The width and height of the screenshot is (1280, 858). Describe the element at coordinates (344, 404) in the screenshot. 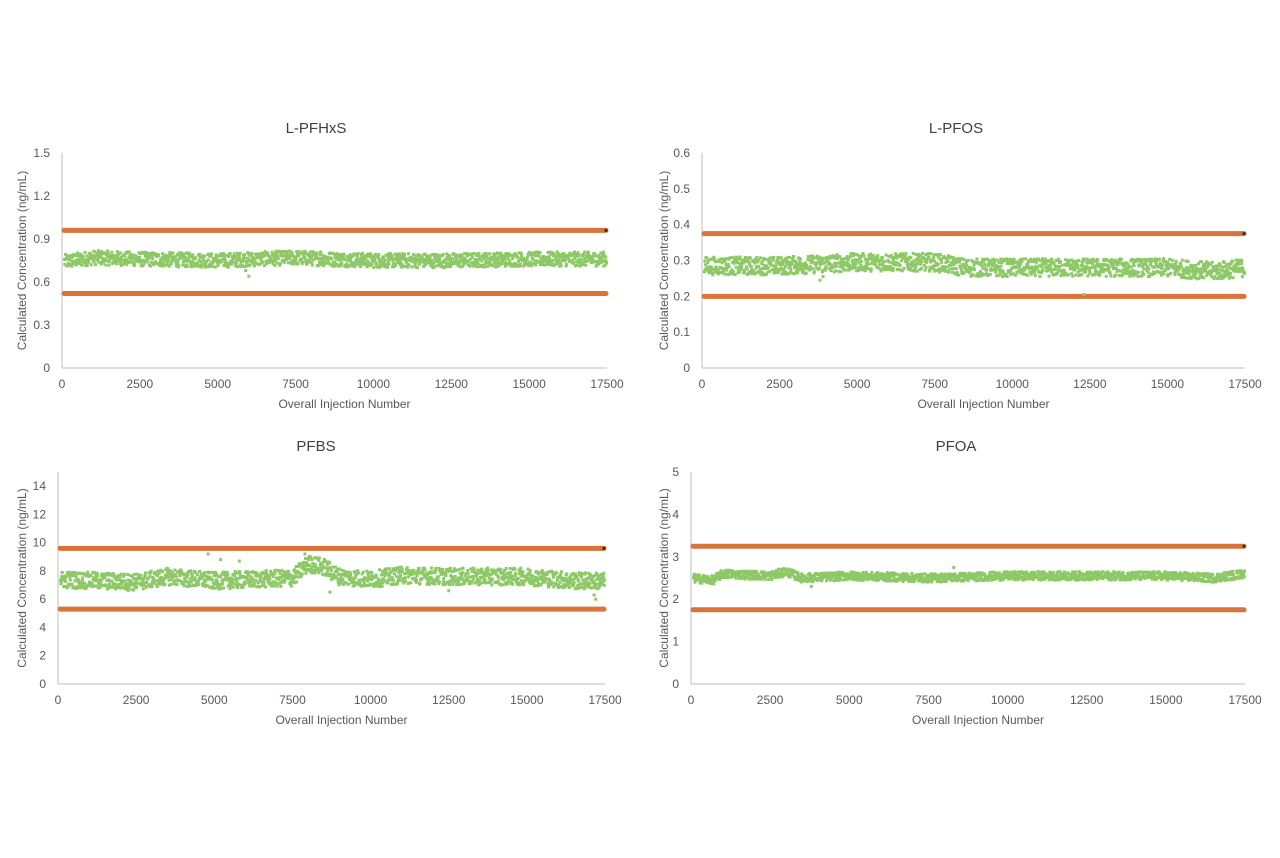

I see `x-axis-label: Overall Injection Number` at that location.